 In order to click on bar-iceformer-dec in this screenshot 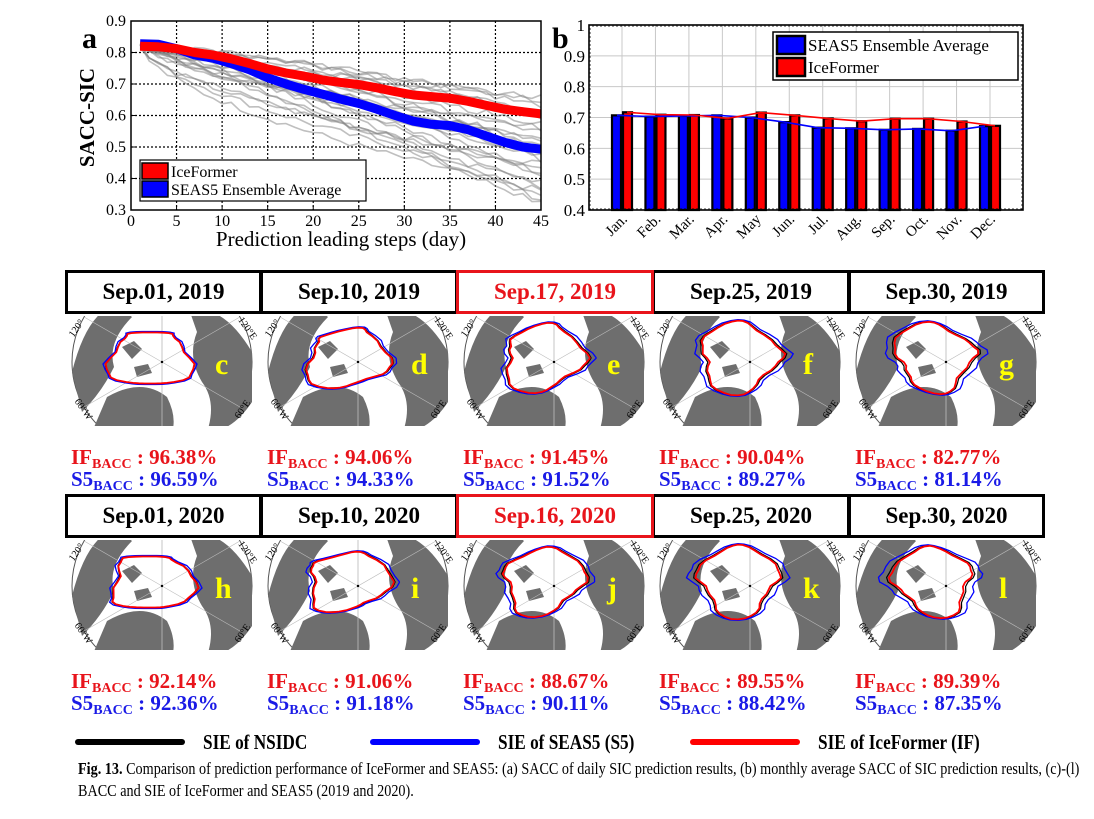, I will do `click(995, 168)`.